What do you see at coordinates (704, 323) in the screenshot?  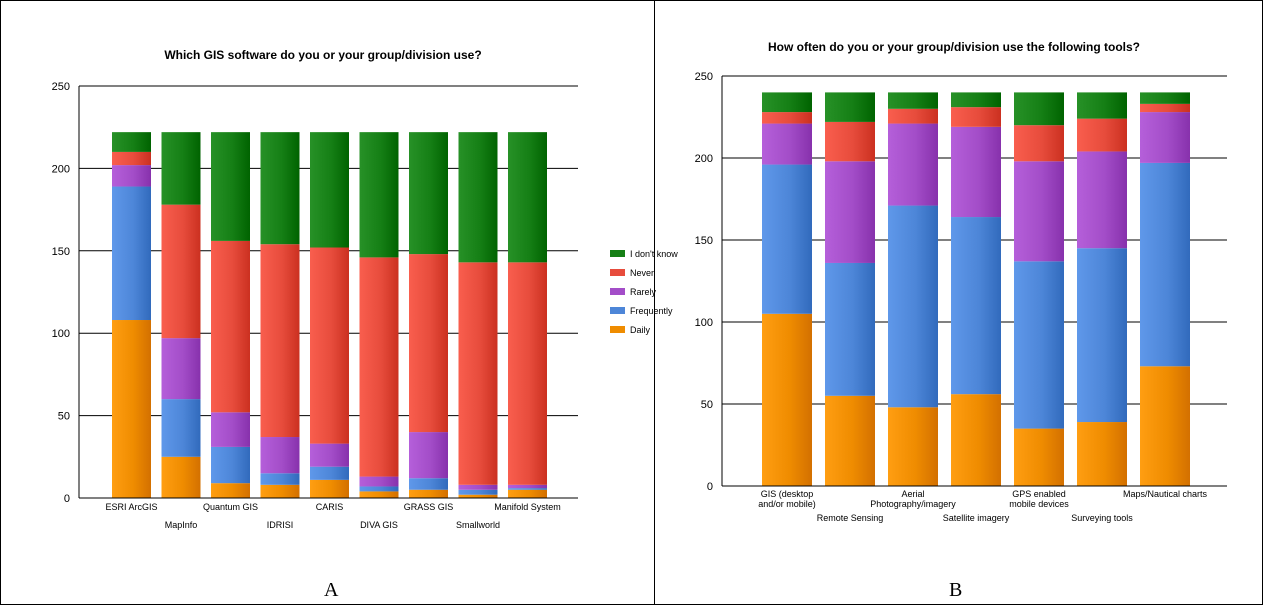 I see `chart-b-ytick-label: 100` at bounding box center [704, 323].